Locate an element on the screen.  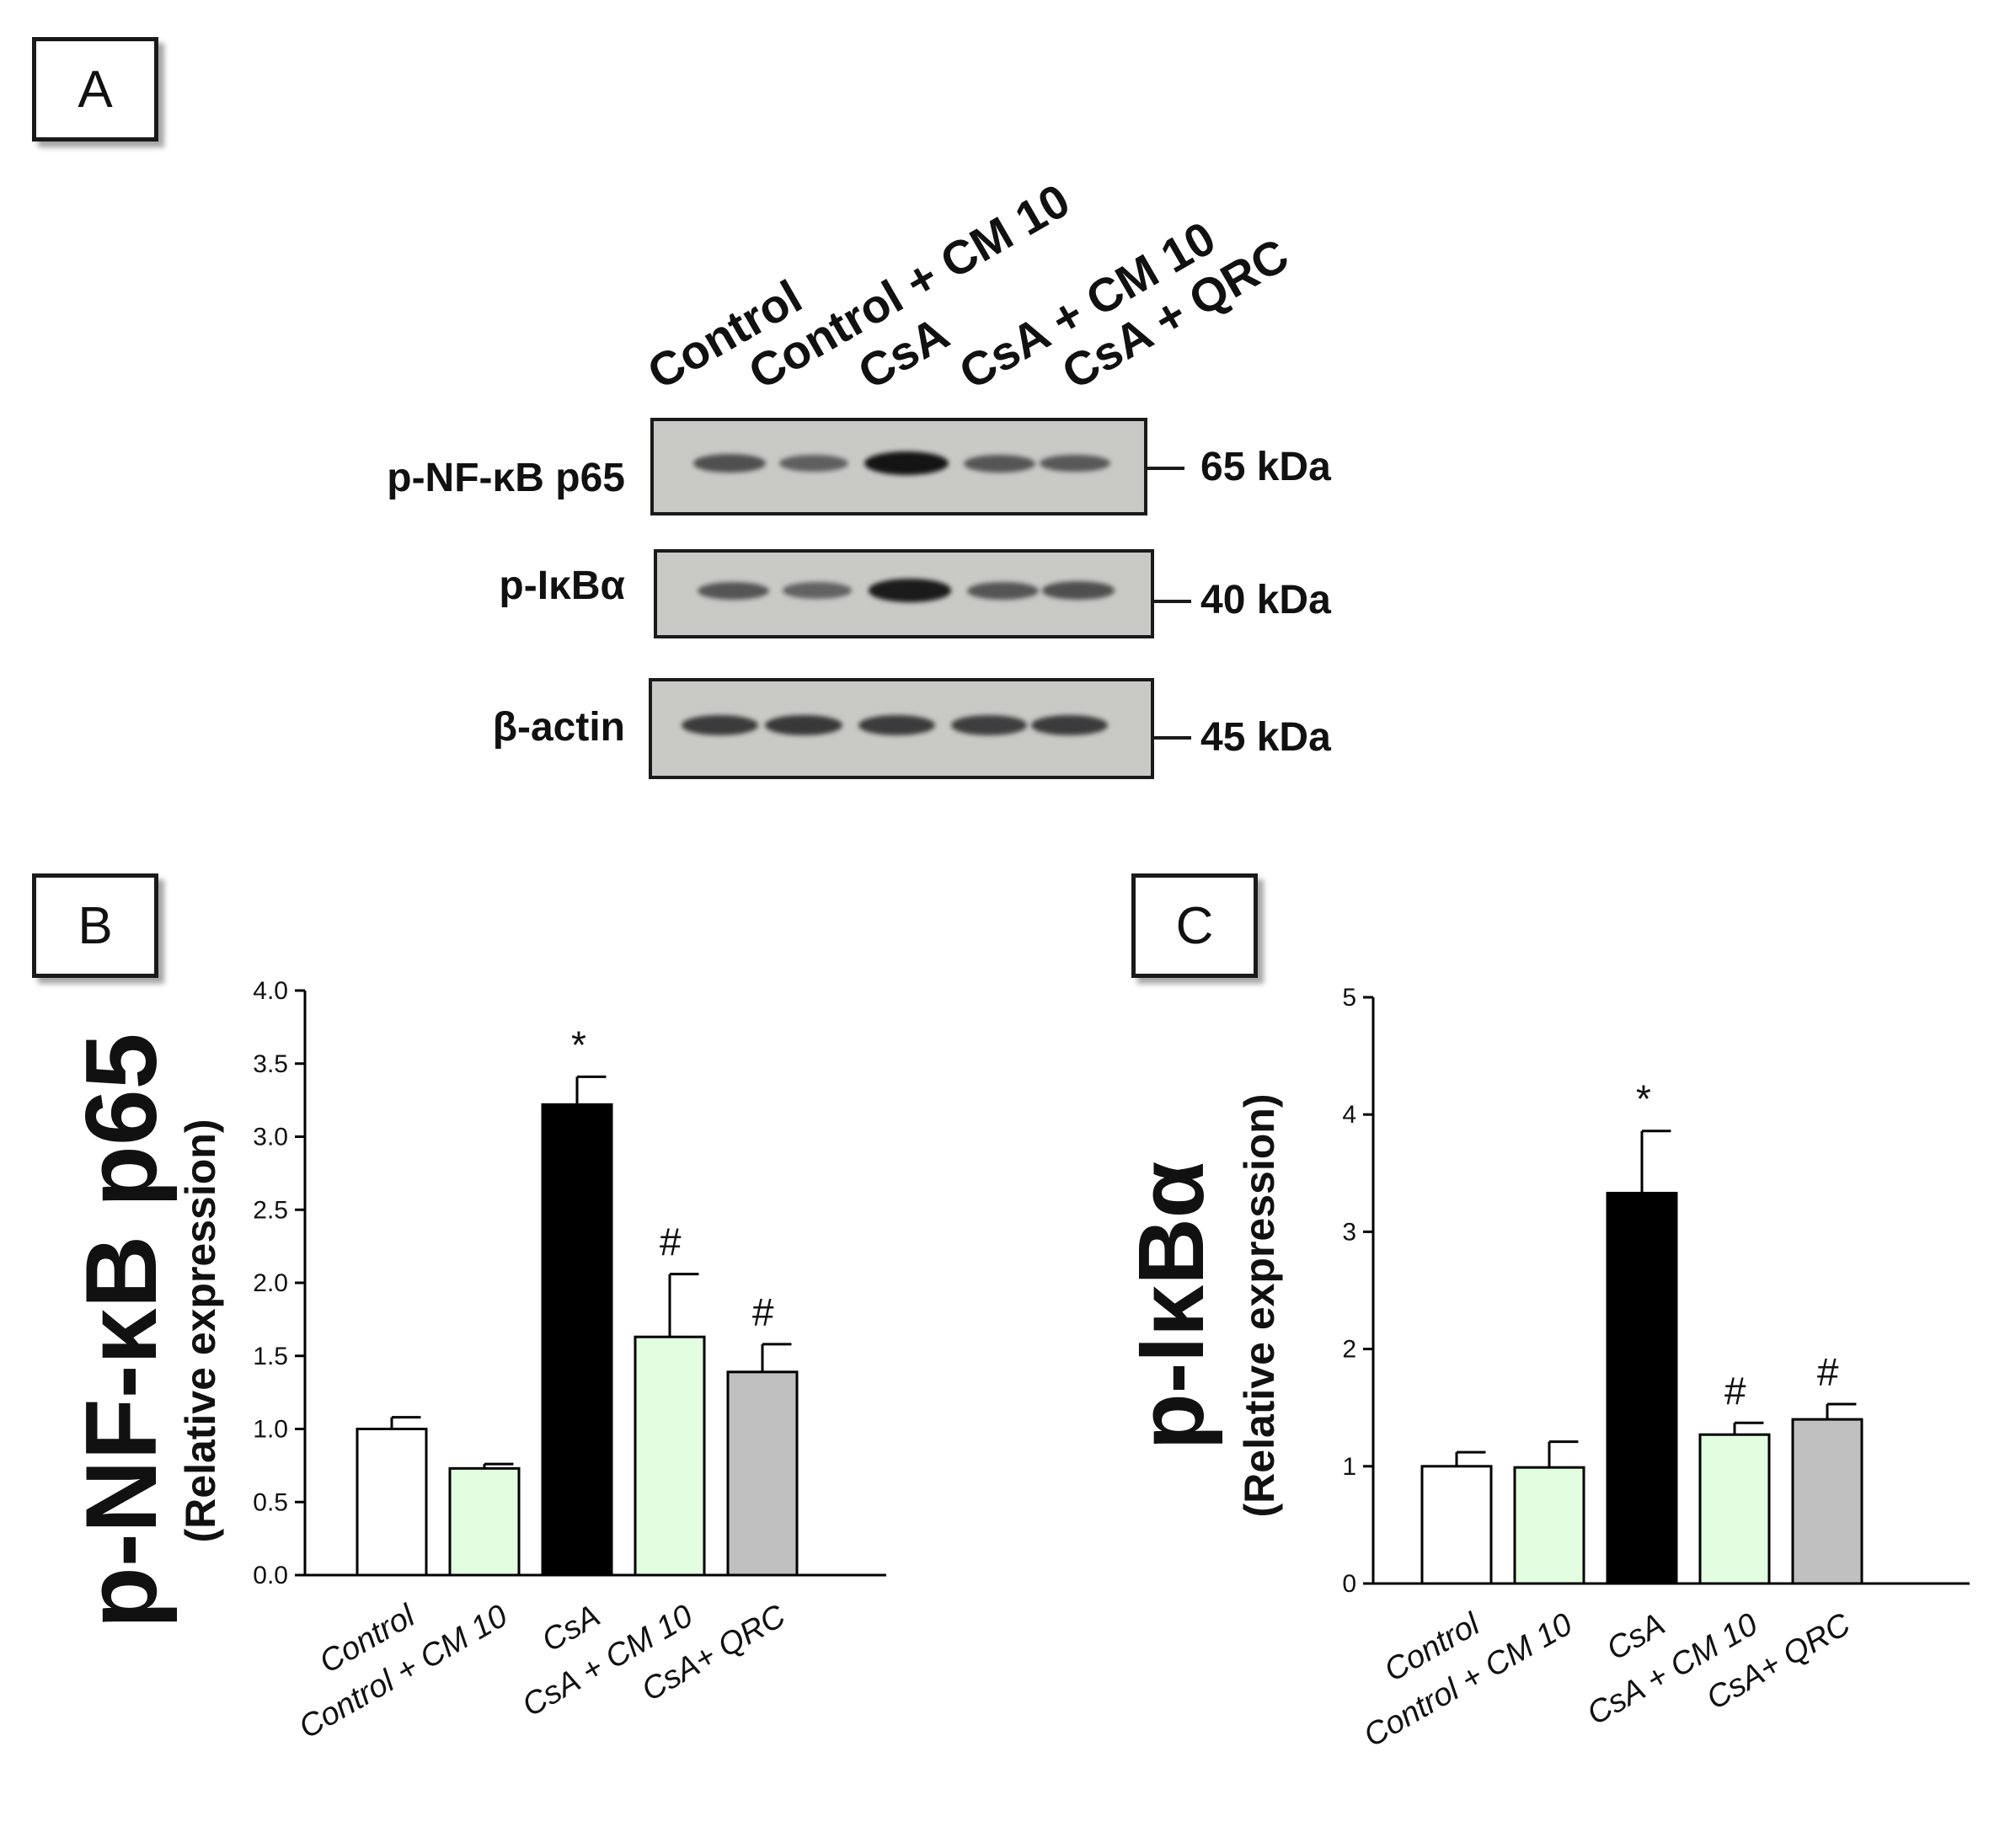
y-axis-title: p-NF-κB p65 is located at coordinates (121, 1331).